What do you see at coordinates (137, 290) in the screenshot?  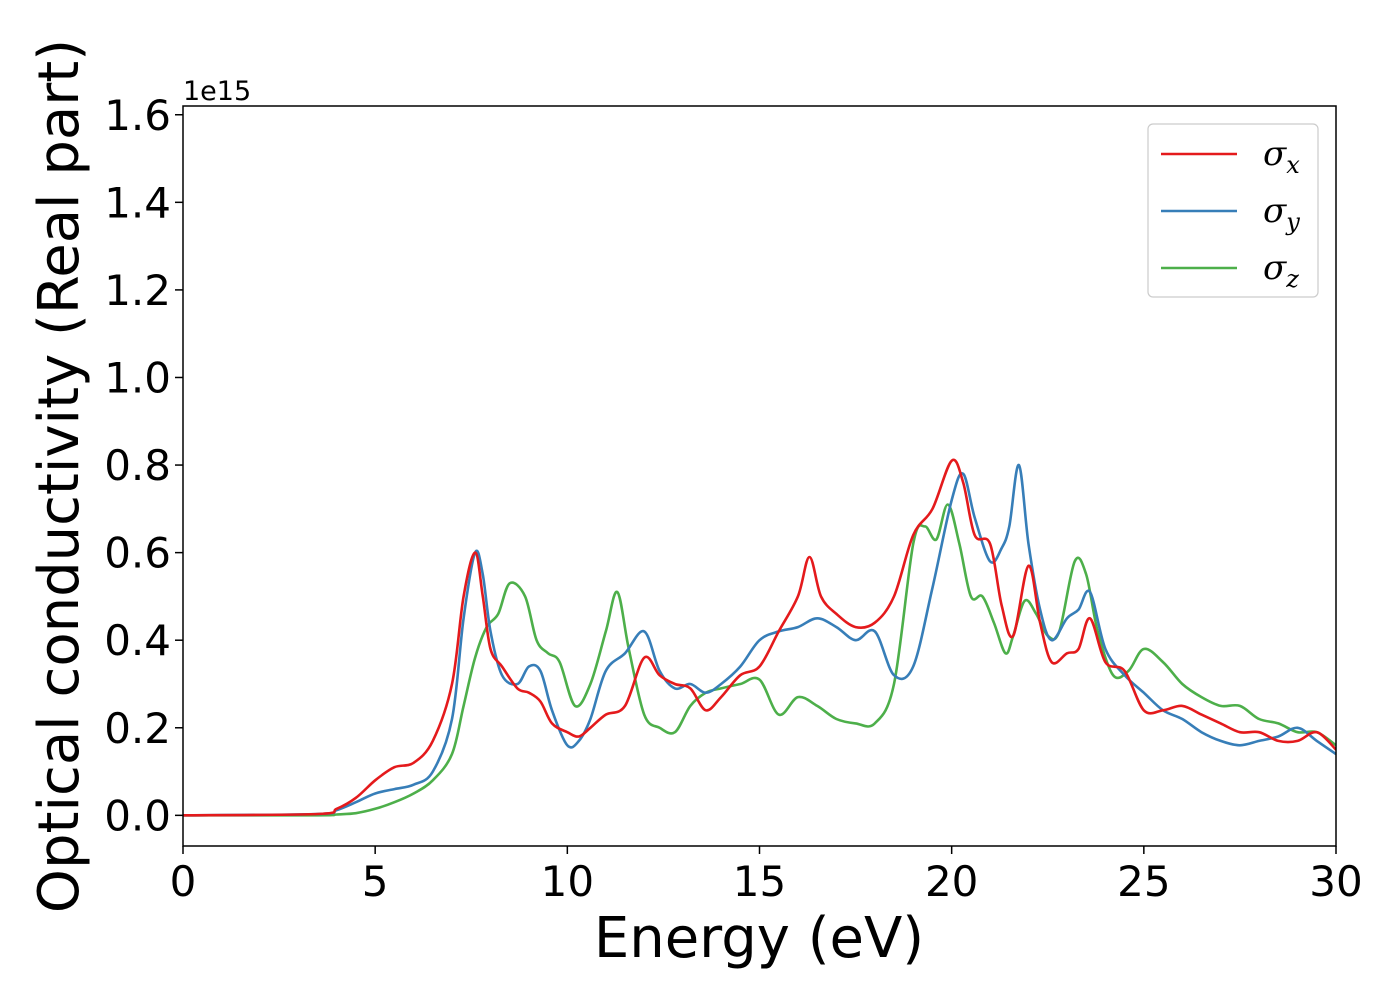 I see `y-tick-label: 1.2` at bounding box center [137, 290].